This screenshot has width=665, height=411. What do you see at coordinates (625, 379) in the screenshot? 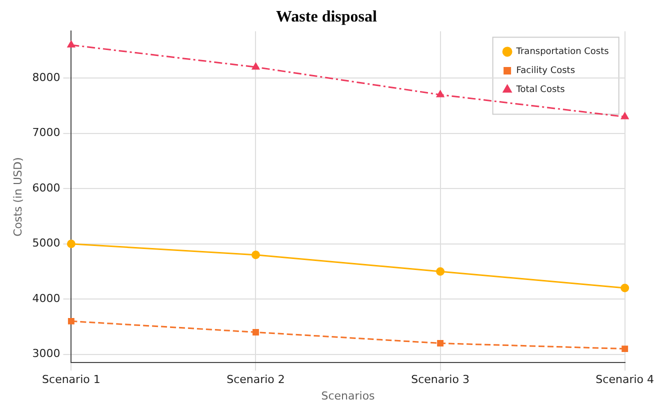
I see `x-tick-label: Scenario 4` at bounding box center [625, 379].